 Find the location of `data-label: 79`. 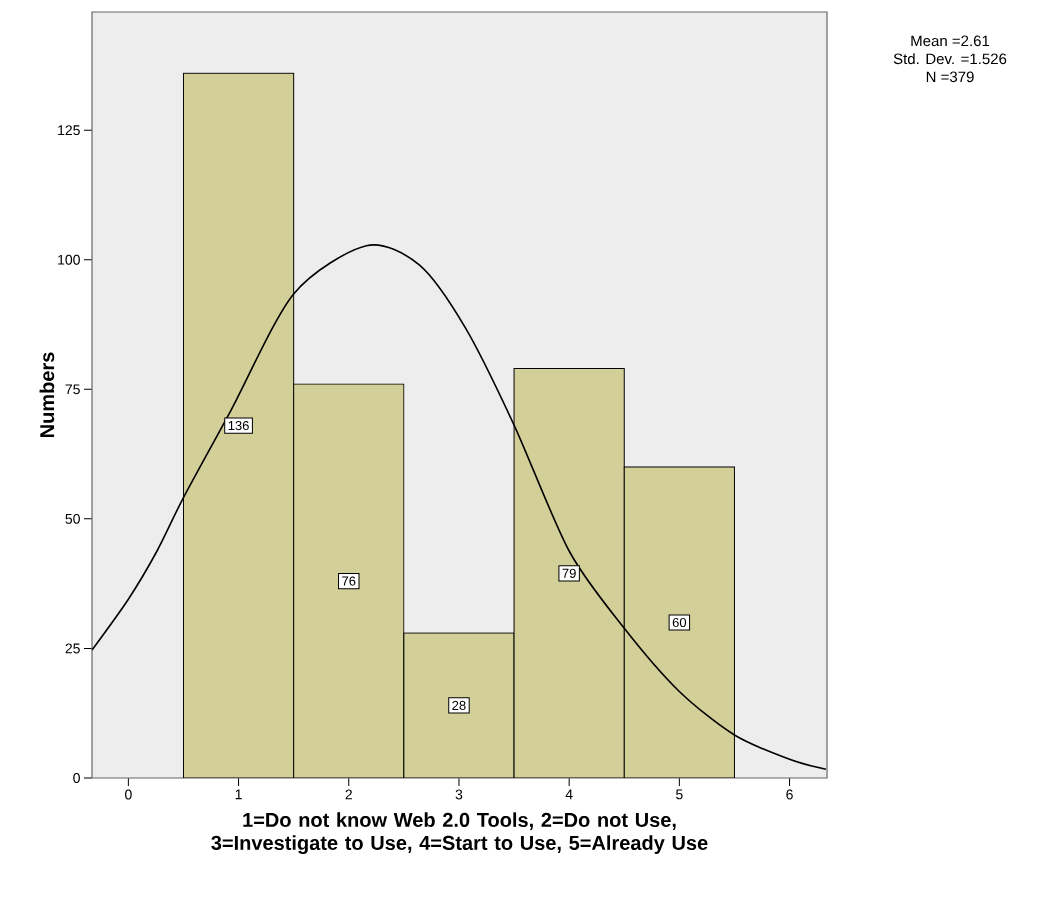

data-label: 79 is located at coordinates (569, 573).